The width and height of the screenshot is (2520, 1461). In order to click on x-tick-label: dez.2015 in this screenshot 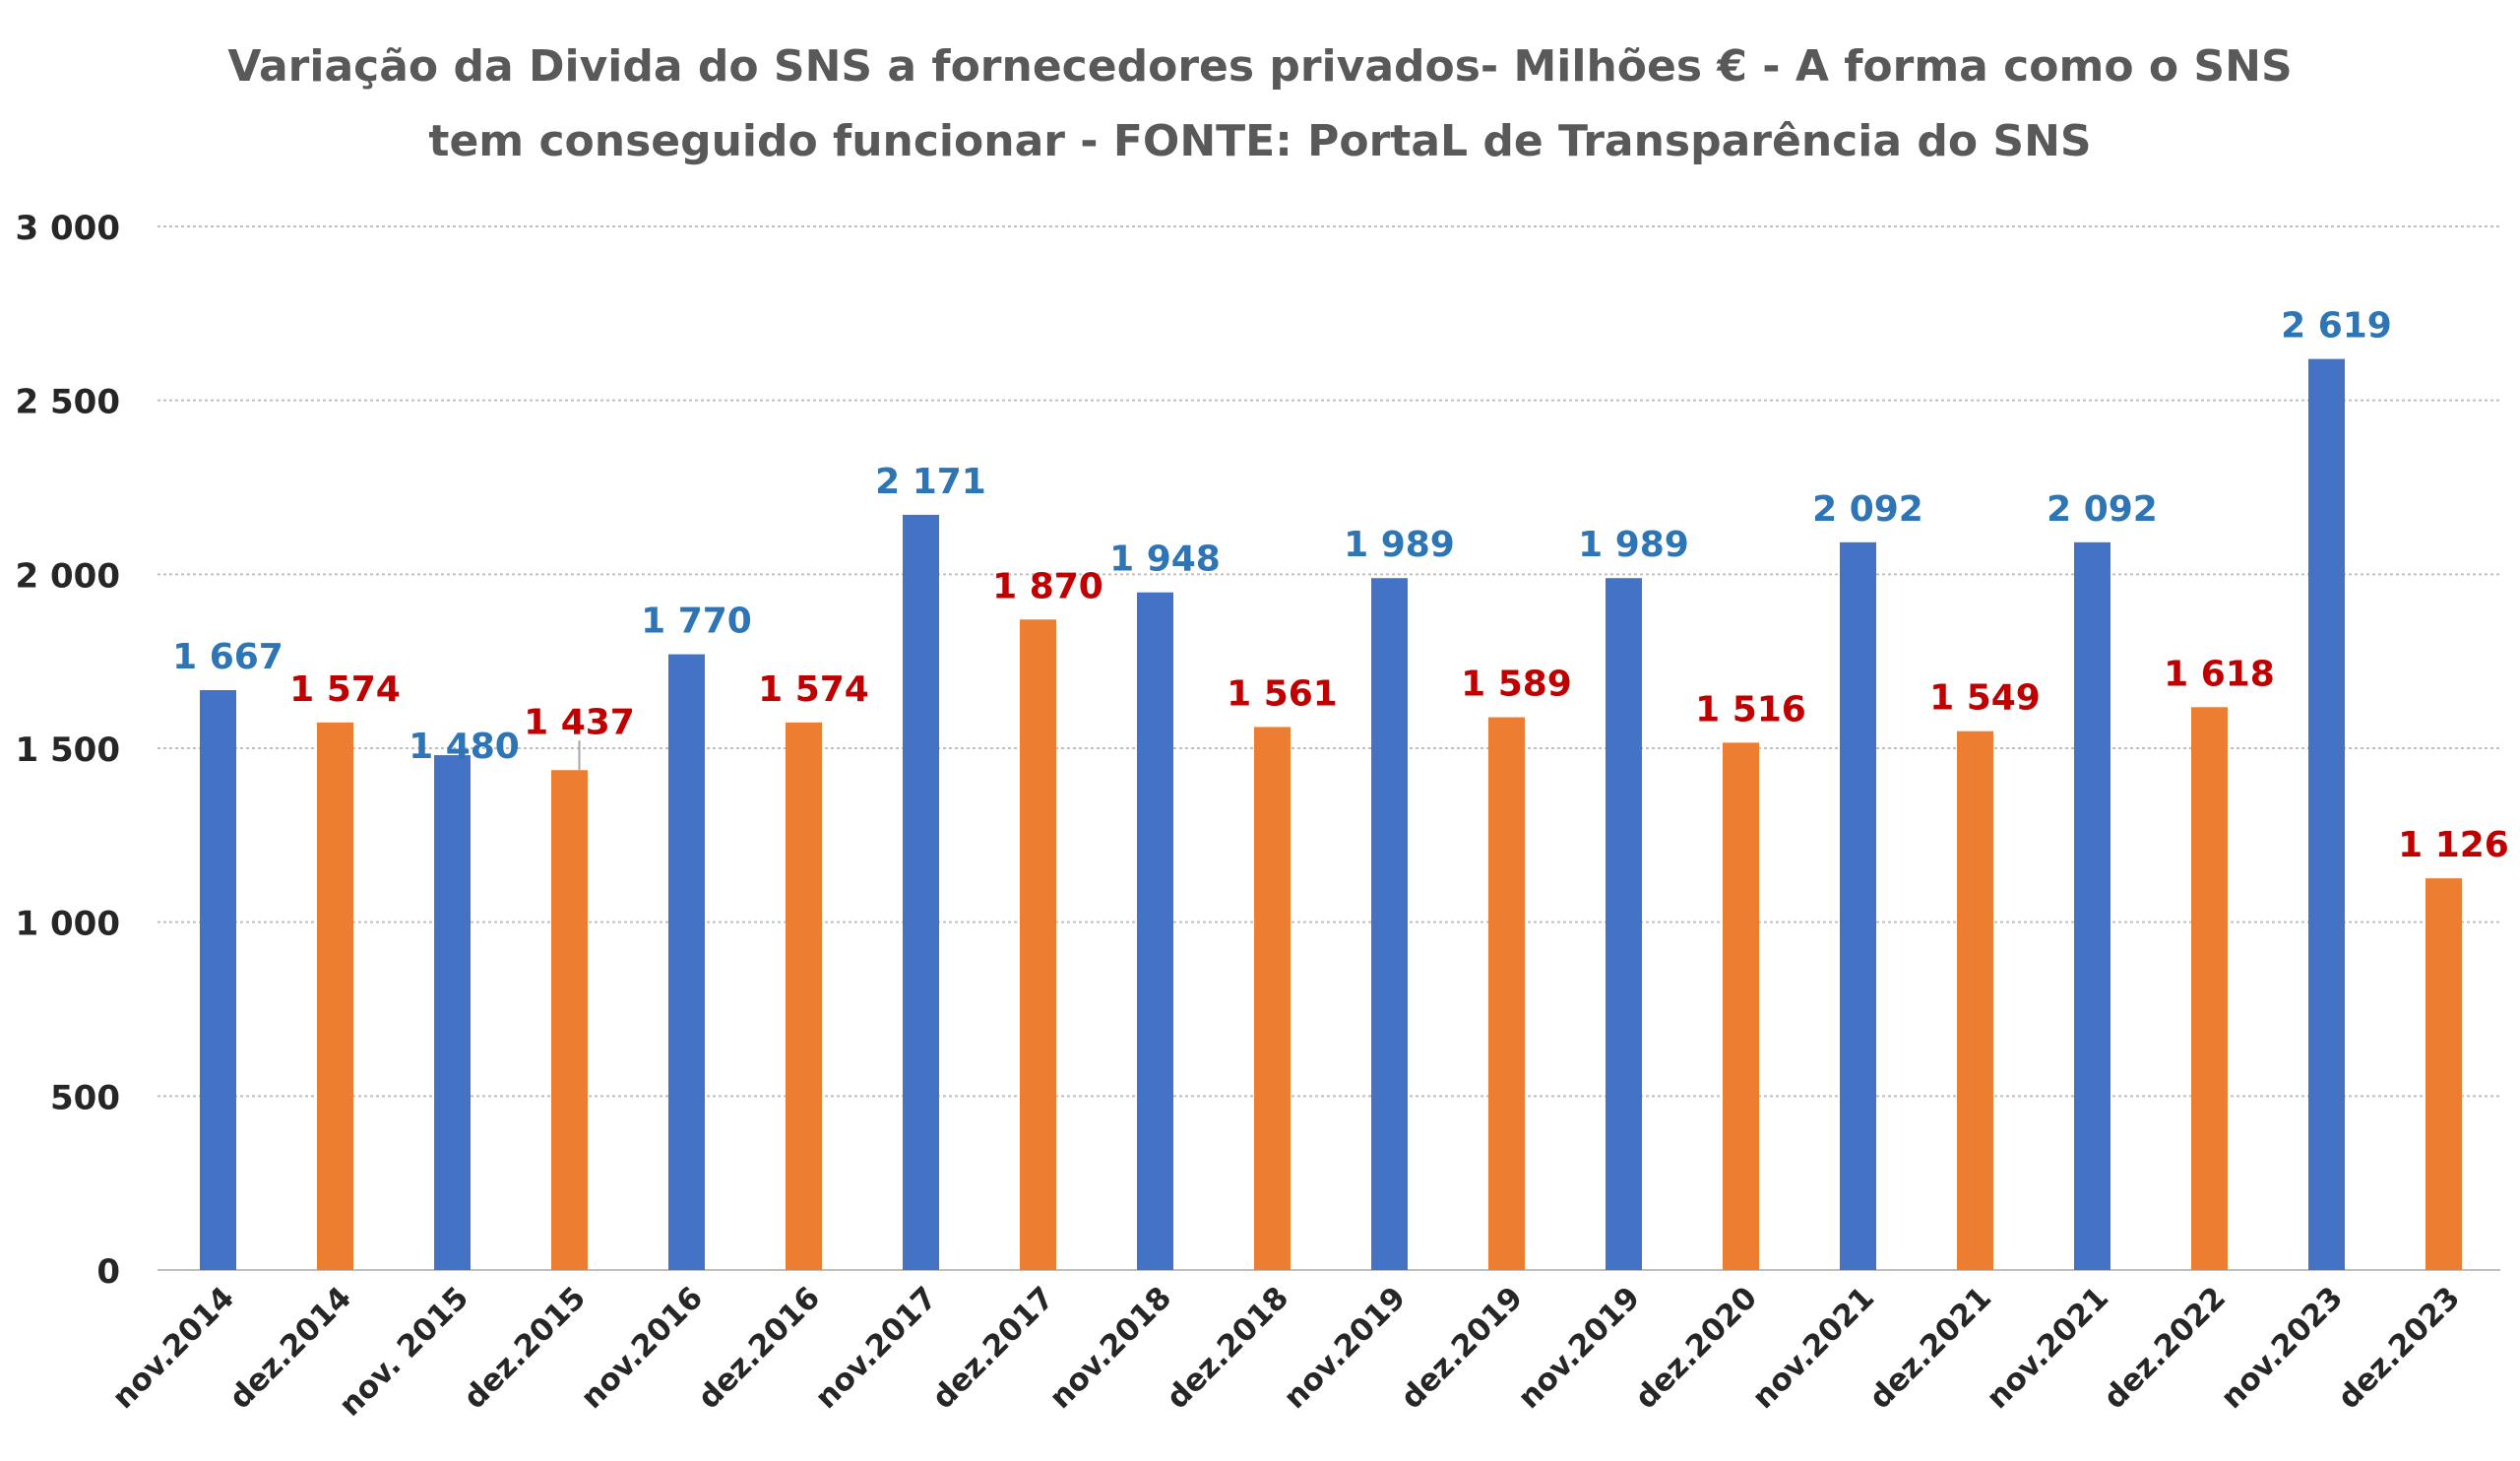, I will do `click(525, 1348)`.